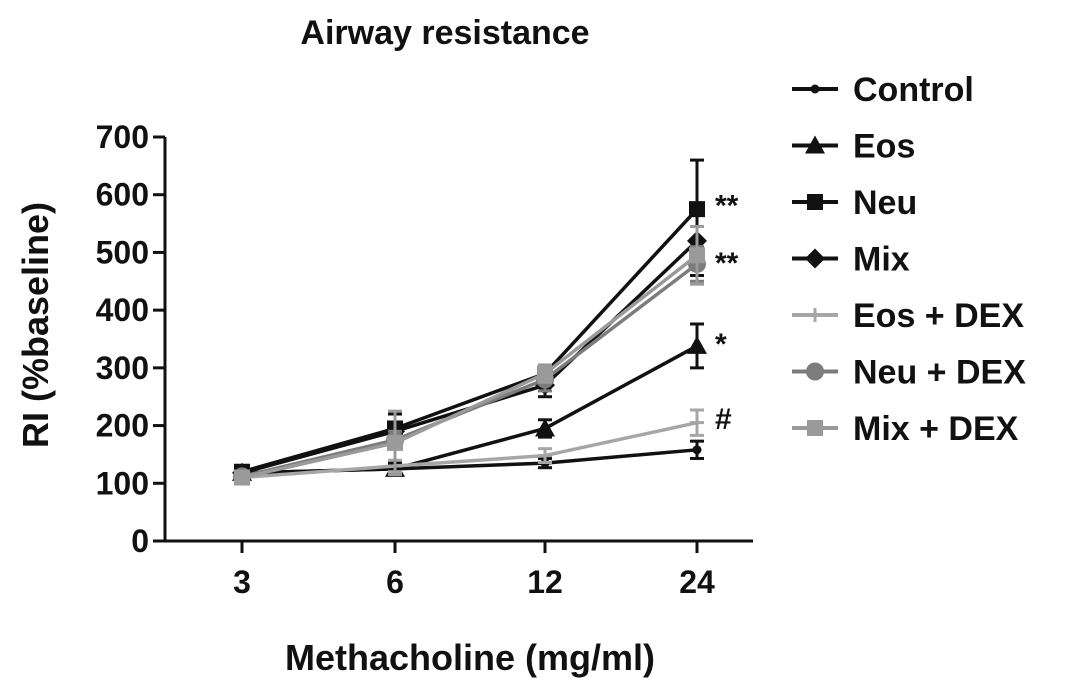 Image resolution: width=1087 pixels, height=694 pixels. What do you see at coordinates (815, 258) in the screenshot?
I see `legend-marker-mix` at bounding box center [815, 258].